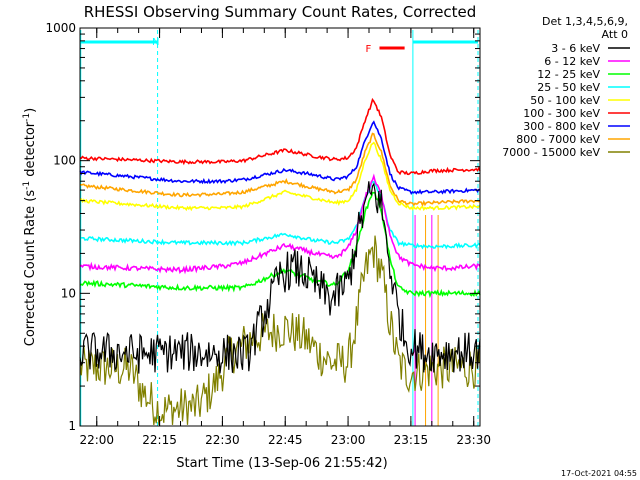 This screenshot has height=480, width=640. I want to click on legend-entry-0: 3 - 6 keV, so click(575, 48).